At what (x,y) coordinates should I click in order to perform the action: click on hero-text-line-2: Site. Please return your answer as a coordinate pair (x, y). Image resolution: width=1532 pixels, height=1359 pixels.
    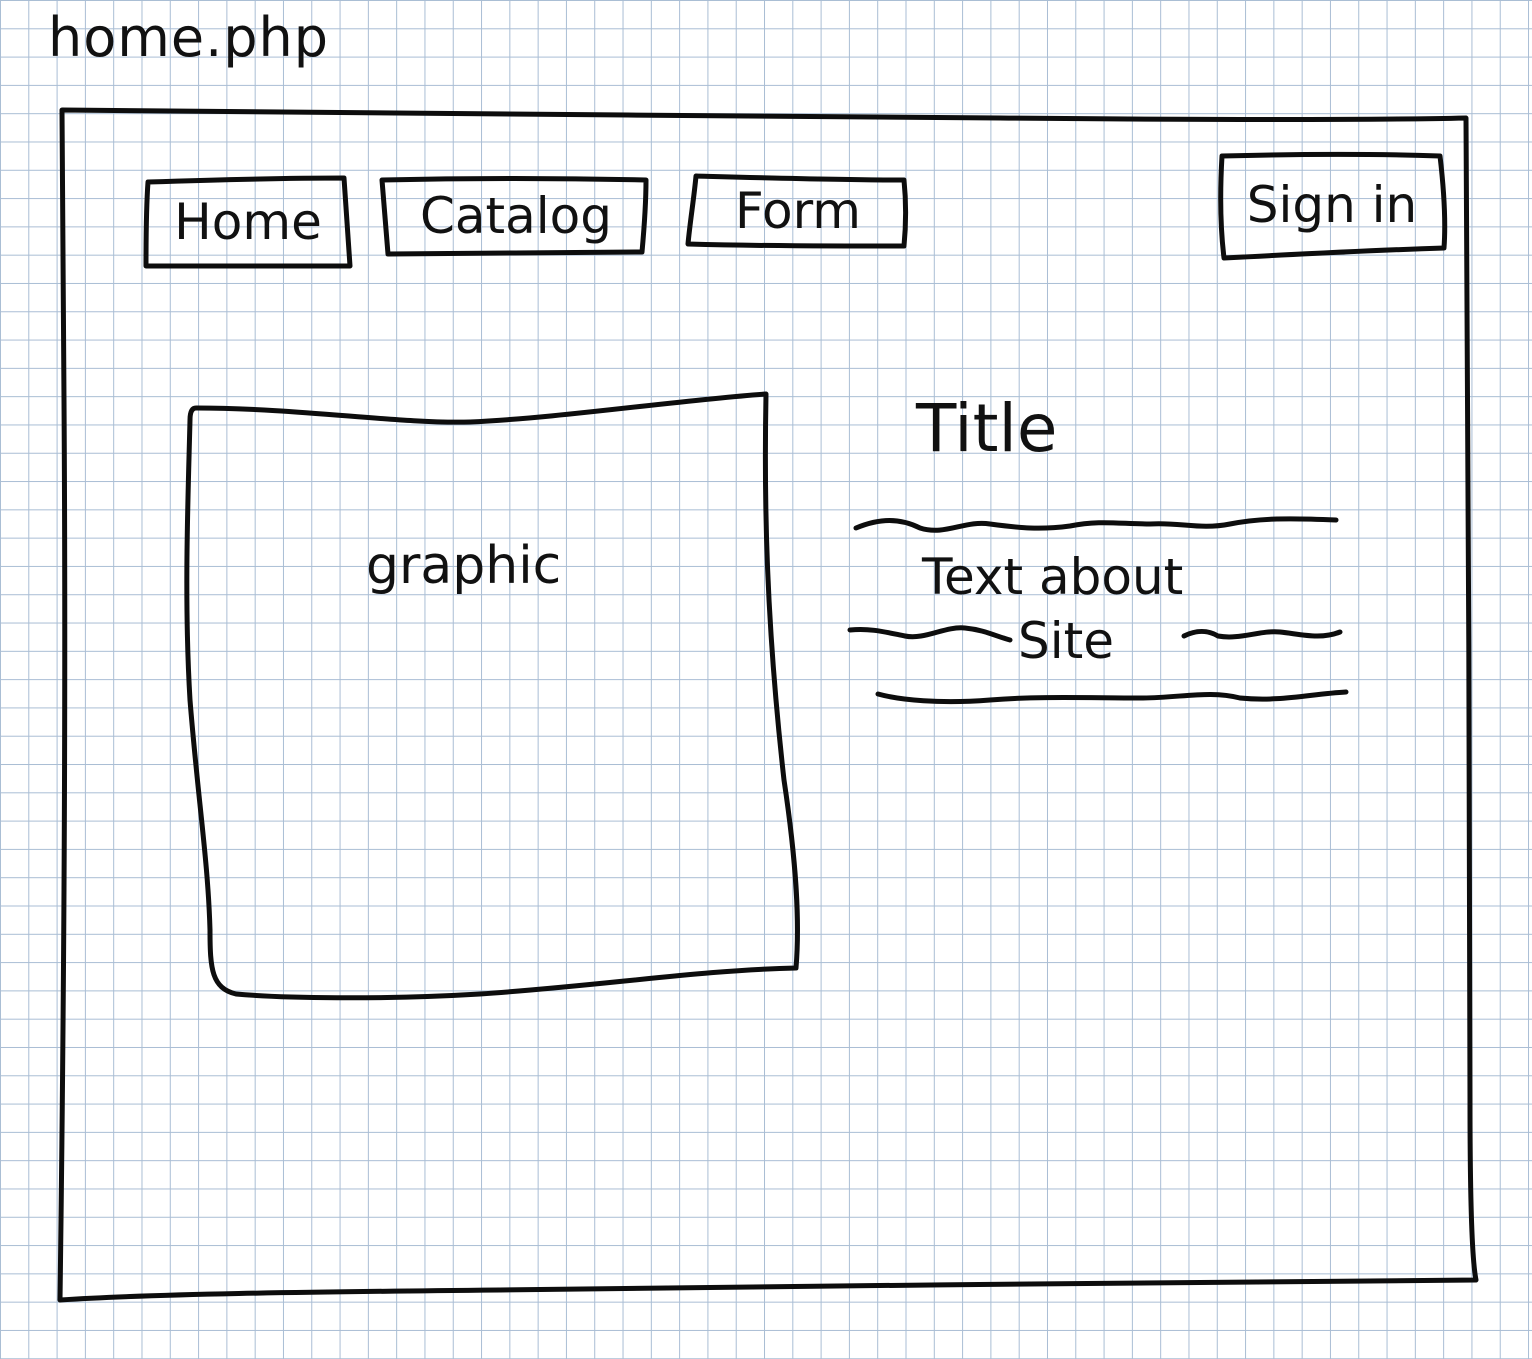
    Looking at the image, I should click on (1066, 641).